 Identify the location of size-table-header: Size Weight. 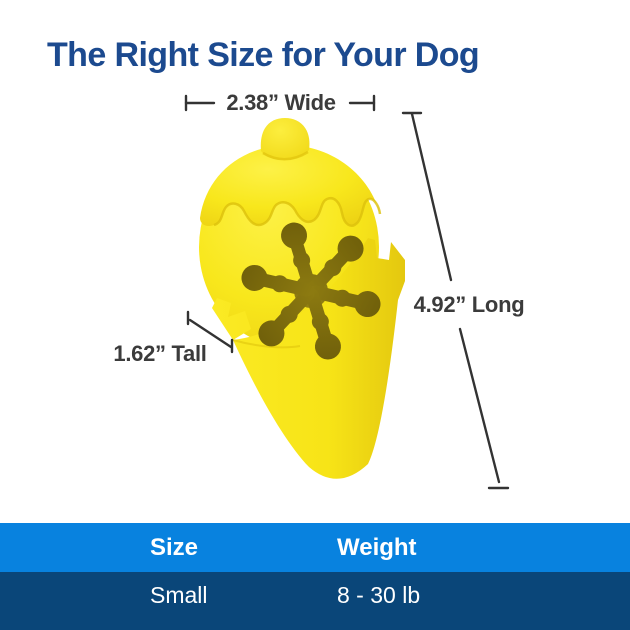
(315, 547).